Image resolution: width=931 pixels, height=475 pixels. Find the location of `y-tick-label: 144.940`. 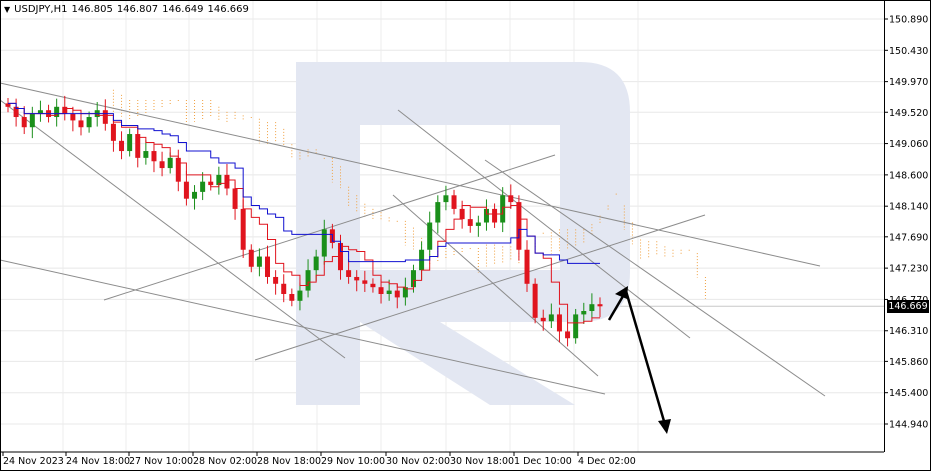

y-tick-label: 144.940 is located at coordinates (908, 425).